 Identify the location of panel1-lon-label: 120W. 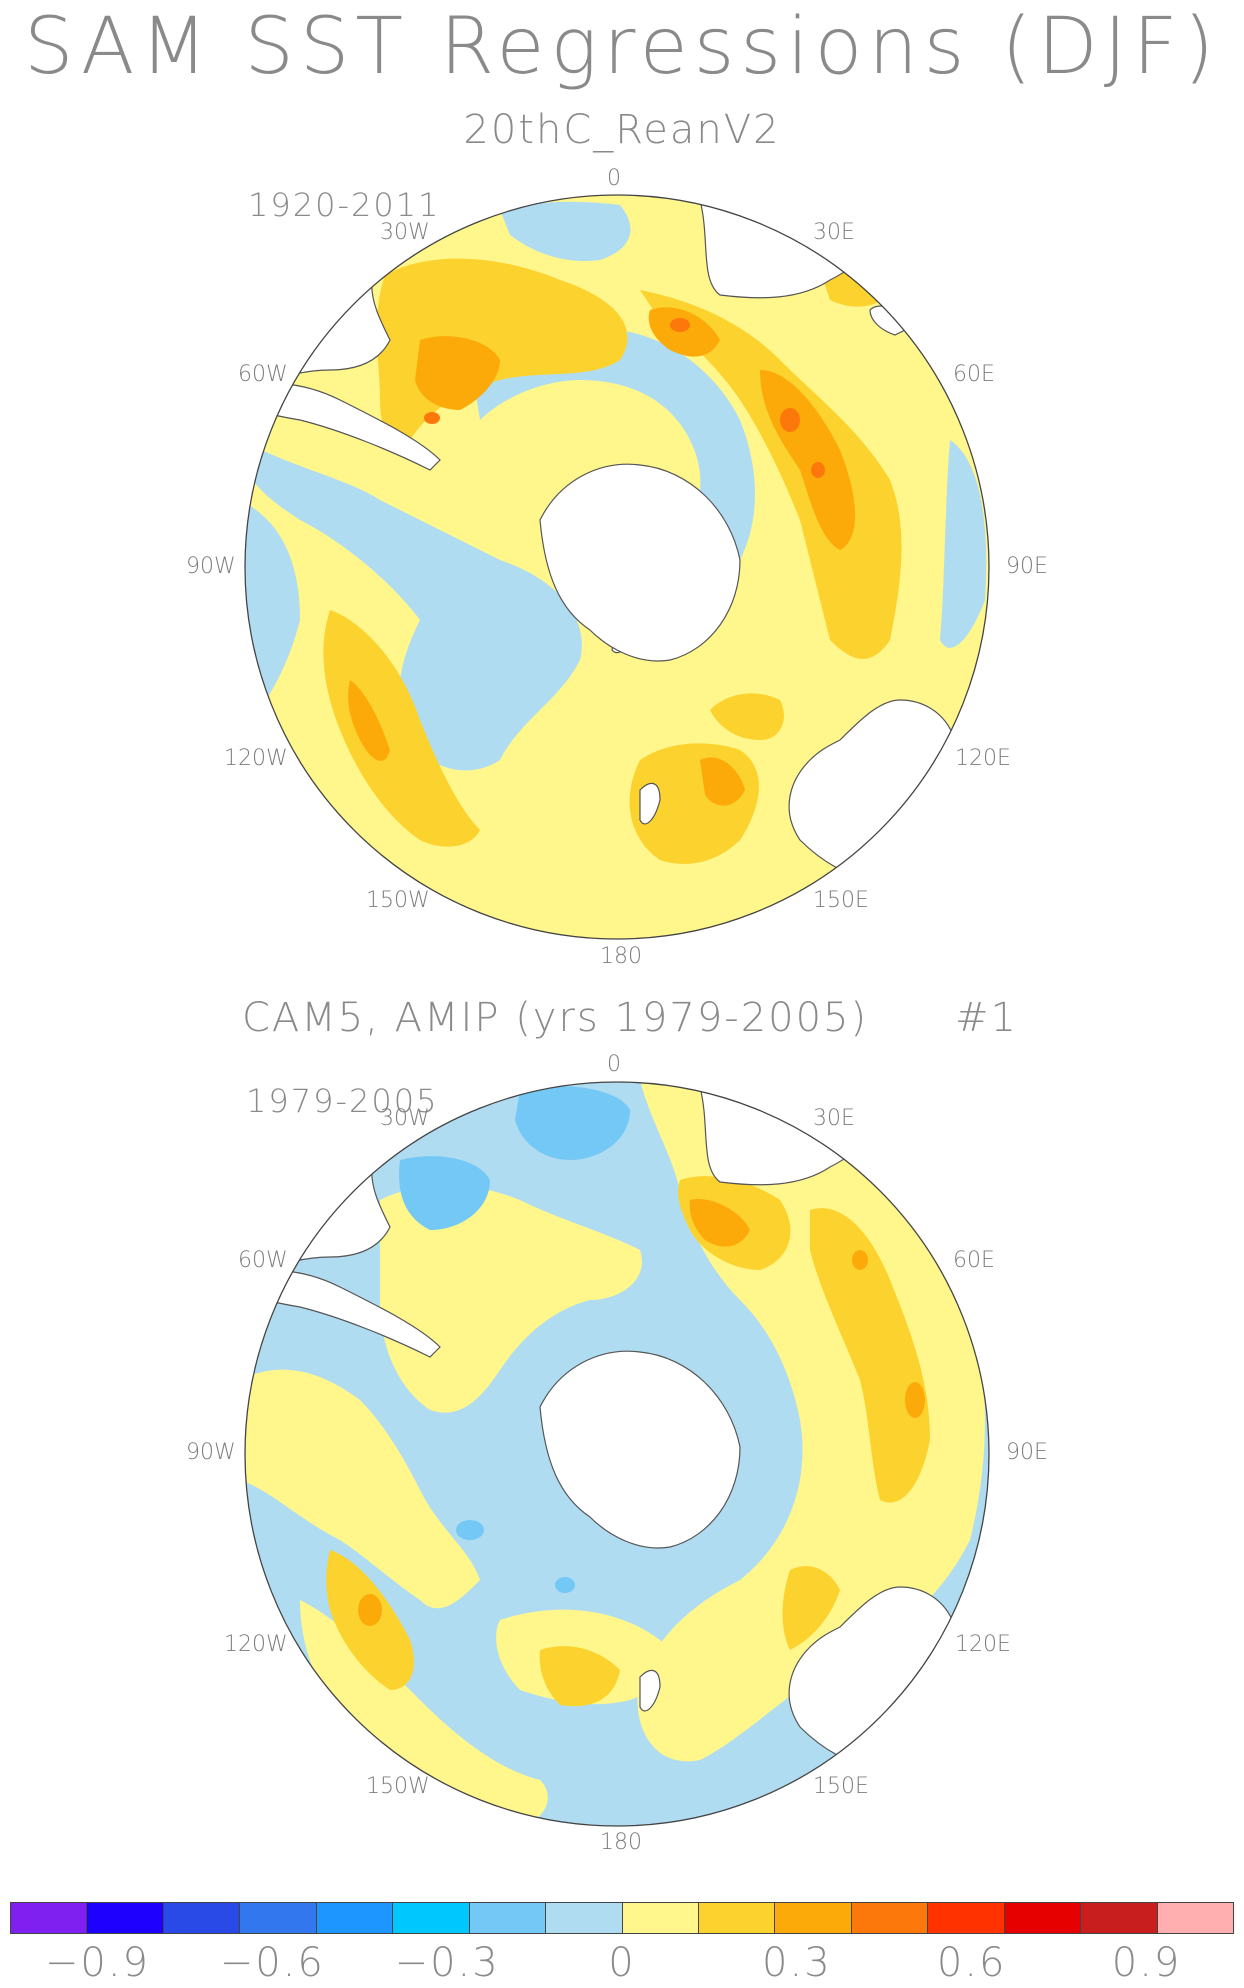
(256, 758).